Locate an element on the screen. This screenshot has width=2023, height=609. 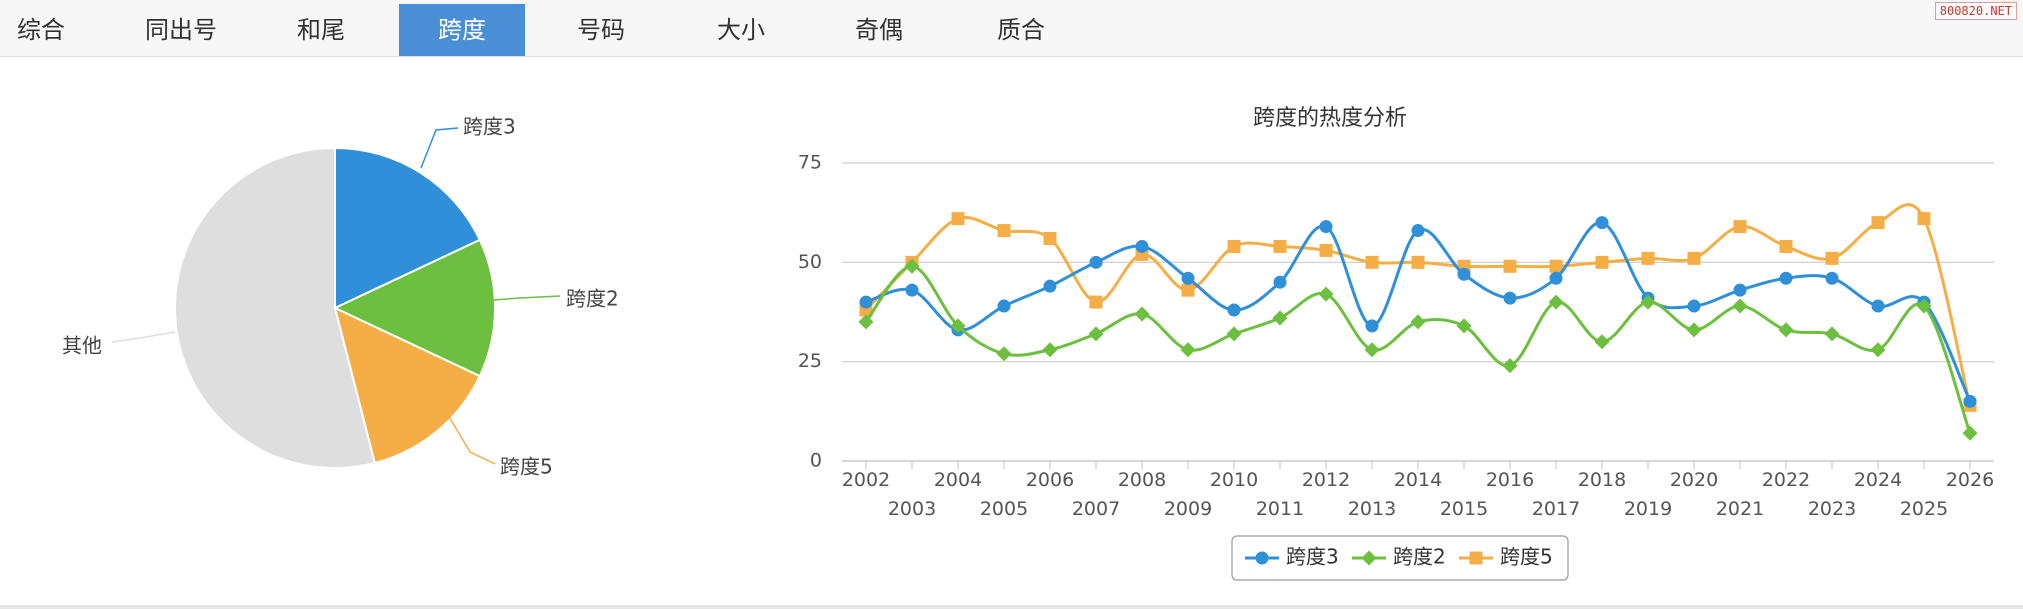
tab-size: 大小 is located at coordinates (741, 30).